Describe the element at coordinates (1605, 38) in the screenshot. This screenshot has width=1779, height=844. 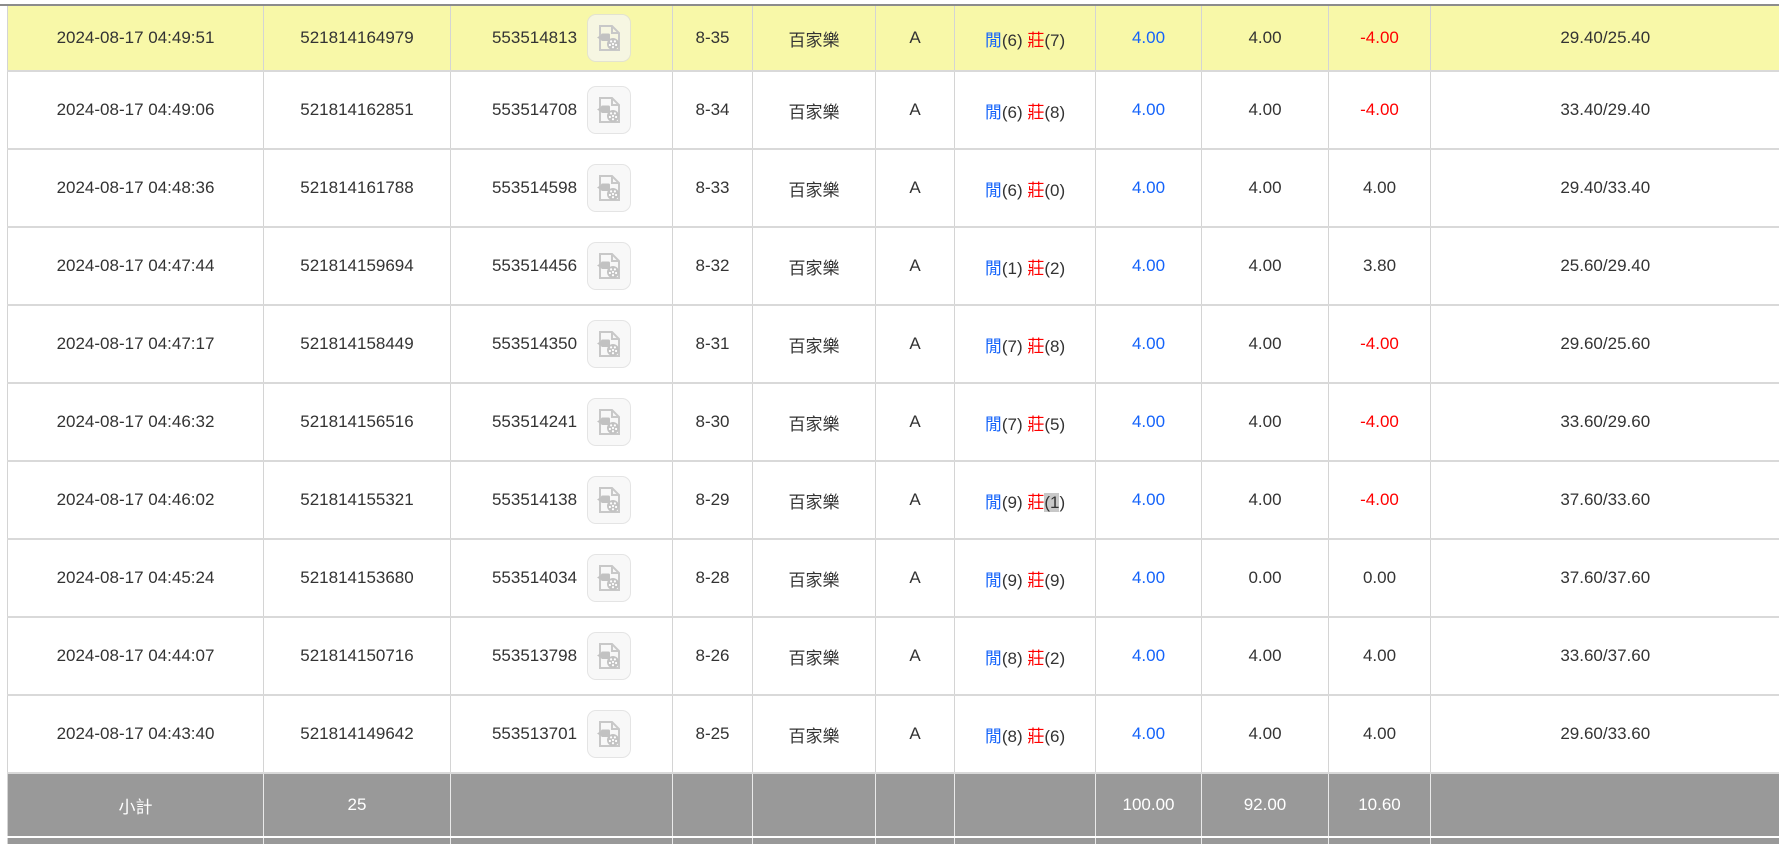
I see `balance-cell: 29.40/25.40` at that location.